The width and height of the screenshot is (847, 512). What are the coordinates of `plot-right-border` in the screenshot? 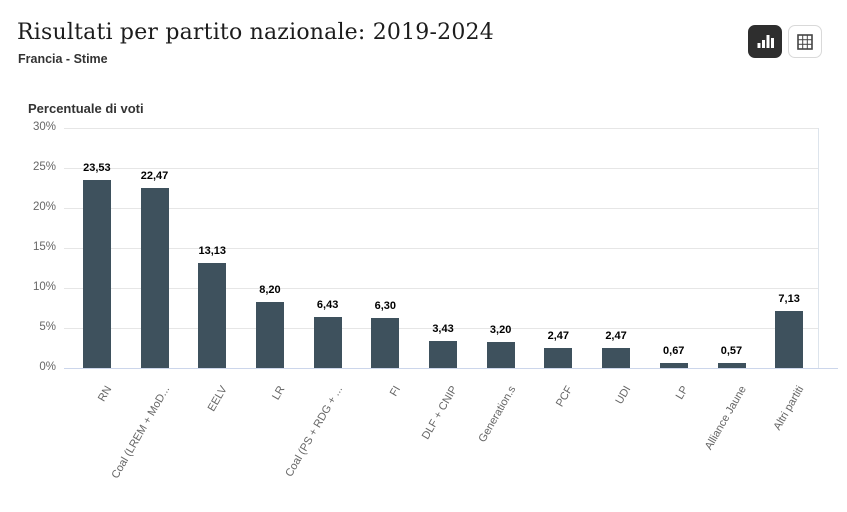 It's located at (818, 248).